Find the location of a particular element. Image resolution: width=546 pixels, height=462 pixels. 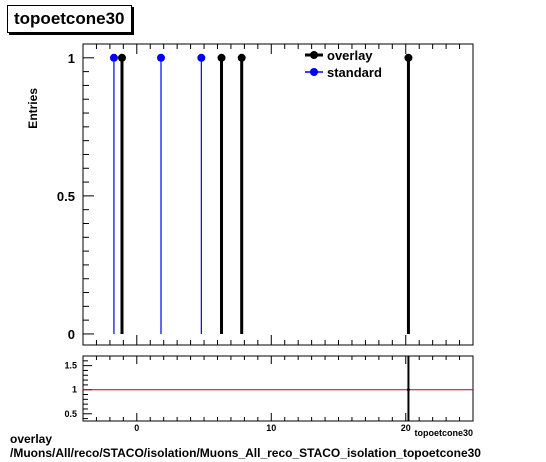

plot-title: topoetcone30 is located at coordinates (69, 19).